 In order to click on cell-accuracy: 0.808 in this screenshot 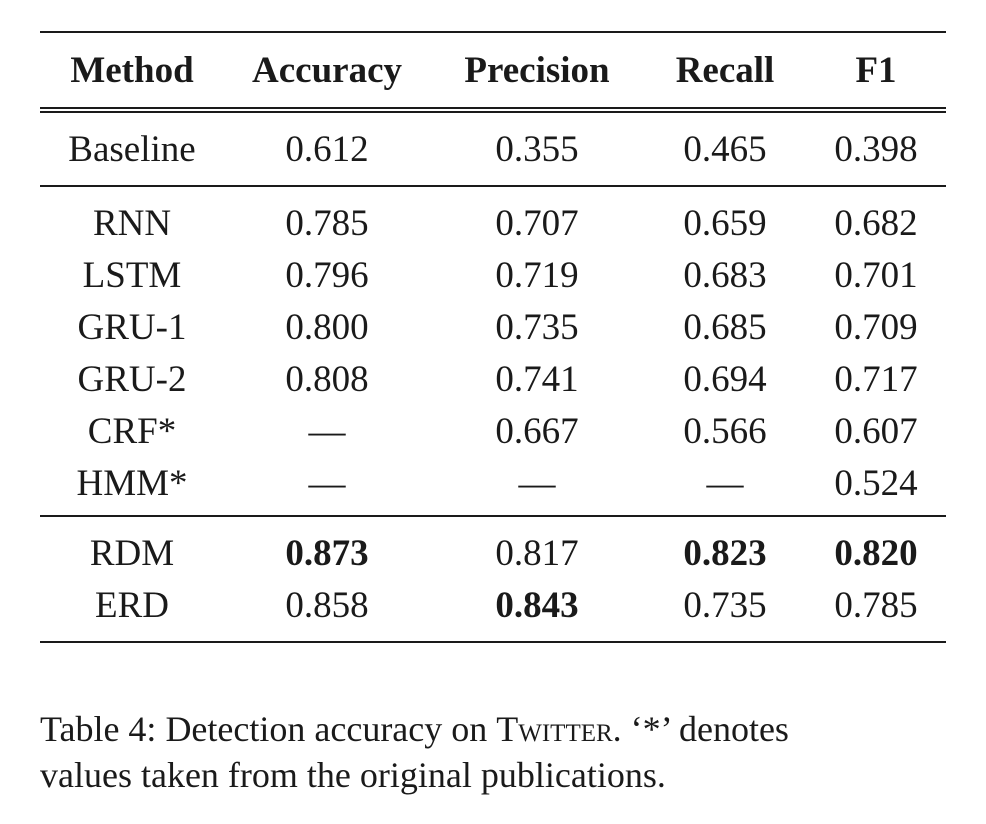, I will do `click(327, 379)`.